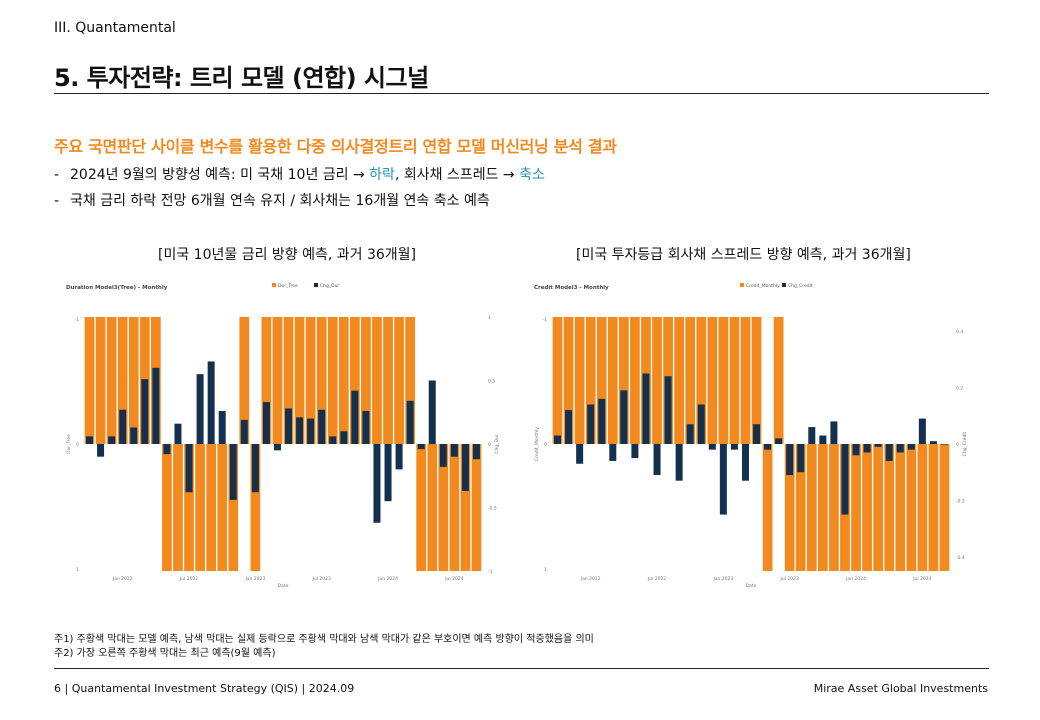 The height and width of the screenshot is (720, 1040). I want to click on chart-2-caption: [미국 투자등급 회사채 스프레드 방향 예측, 과거 36개월], so click(743, 255).